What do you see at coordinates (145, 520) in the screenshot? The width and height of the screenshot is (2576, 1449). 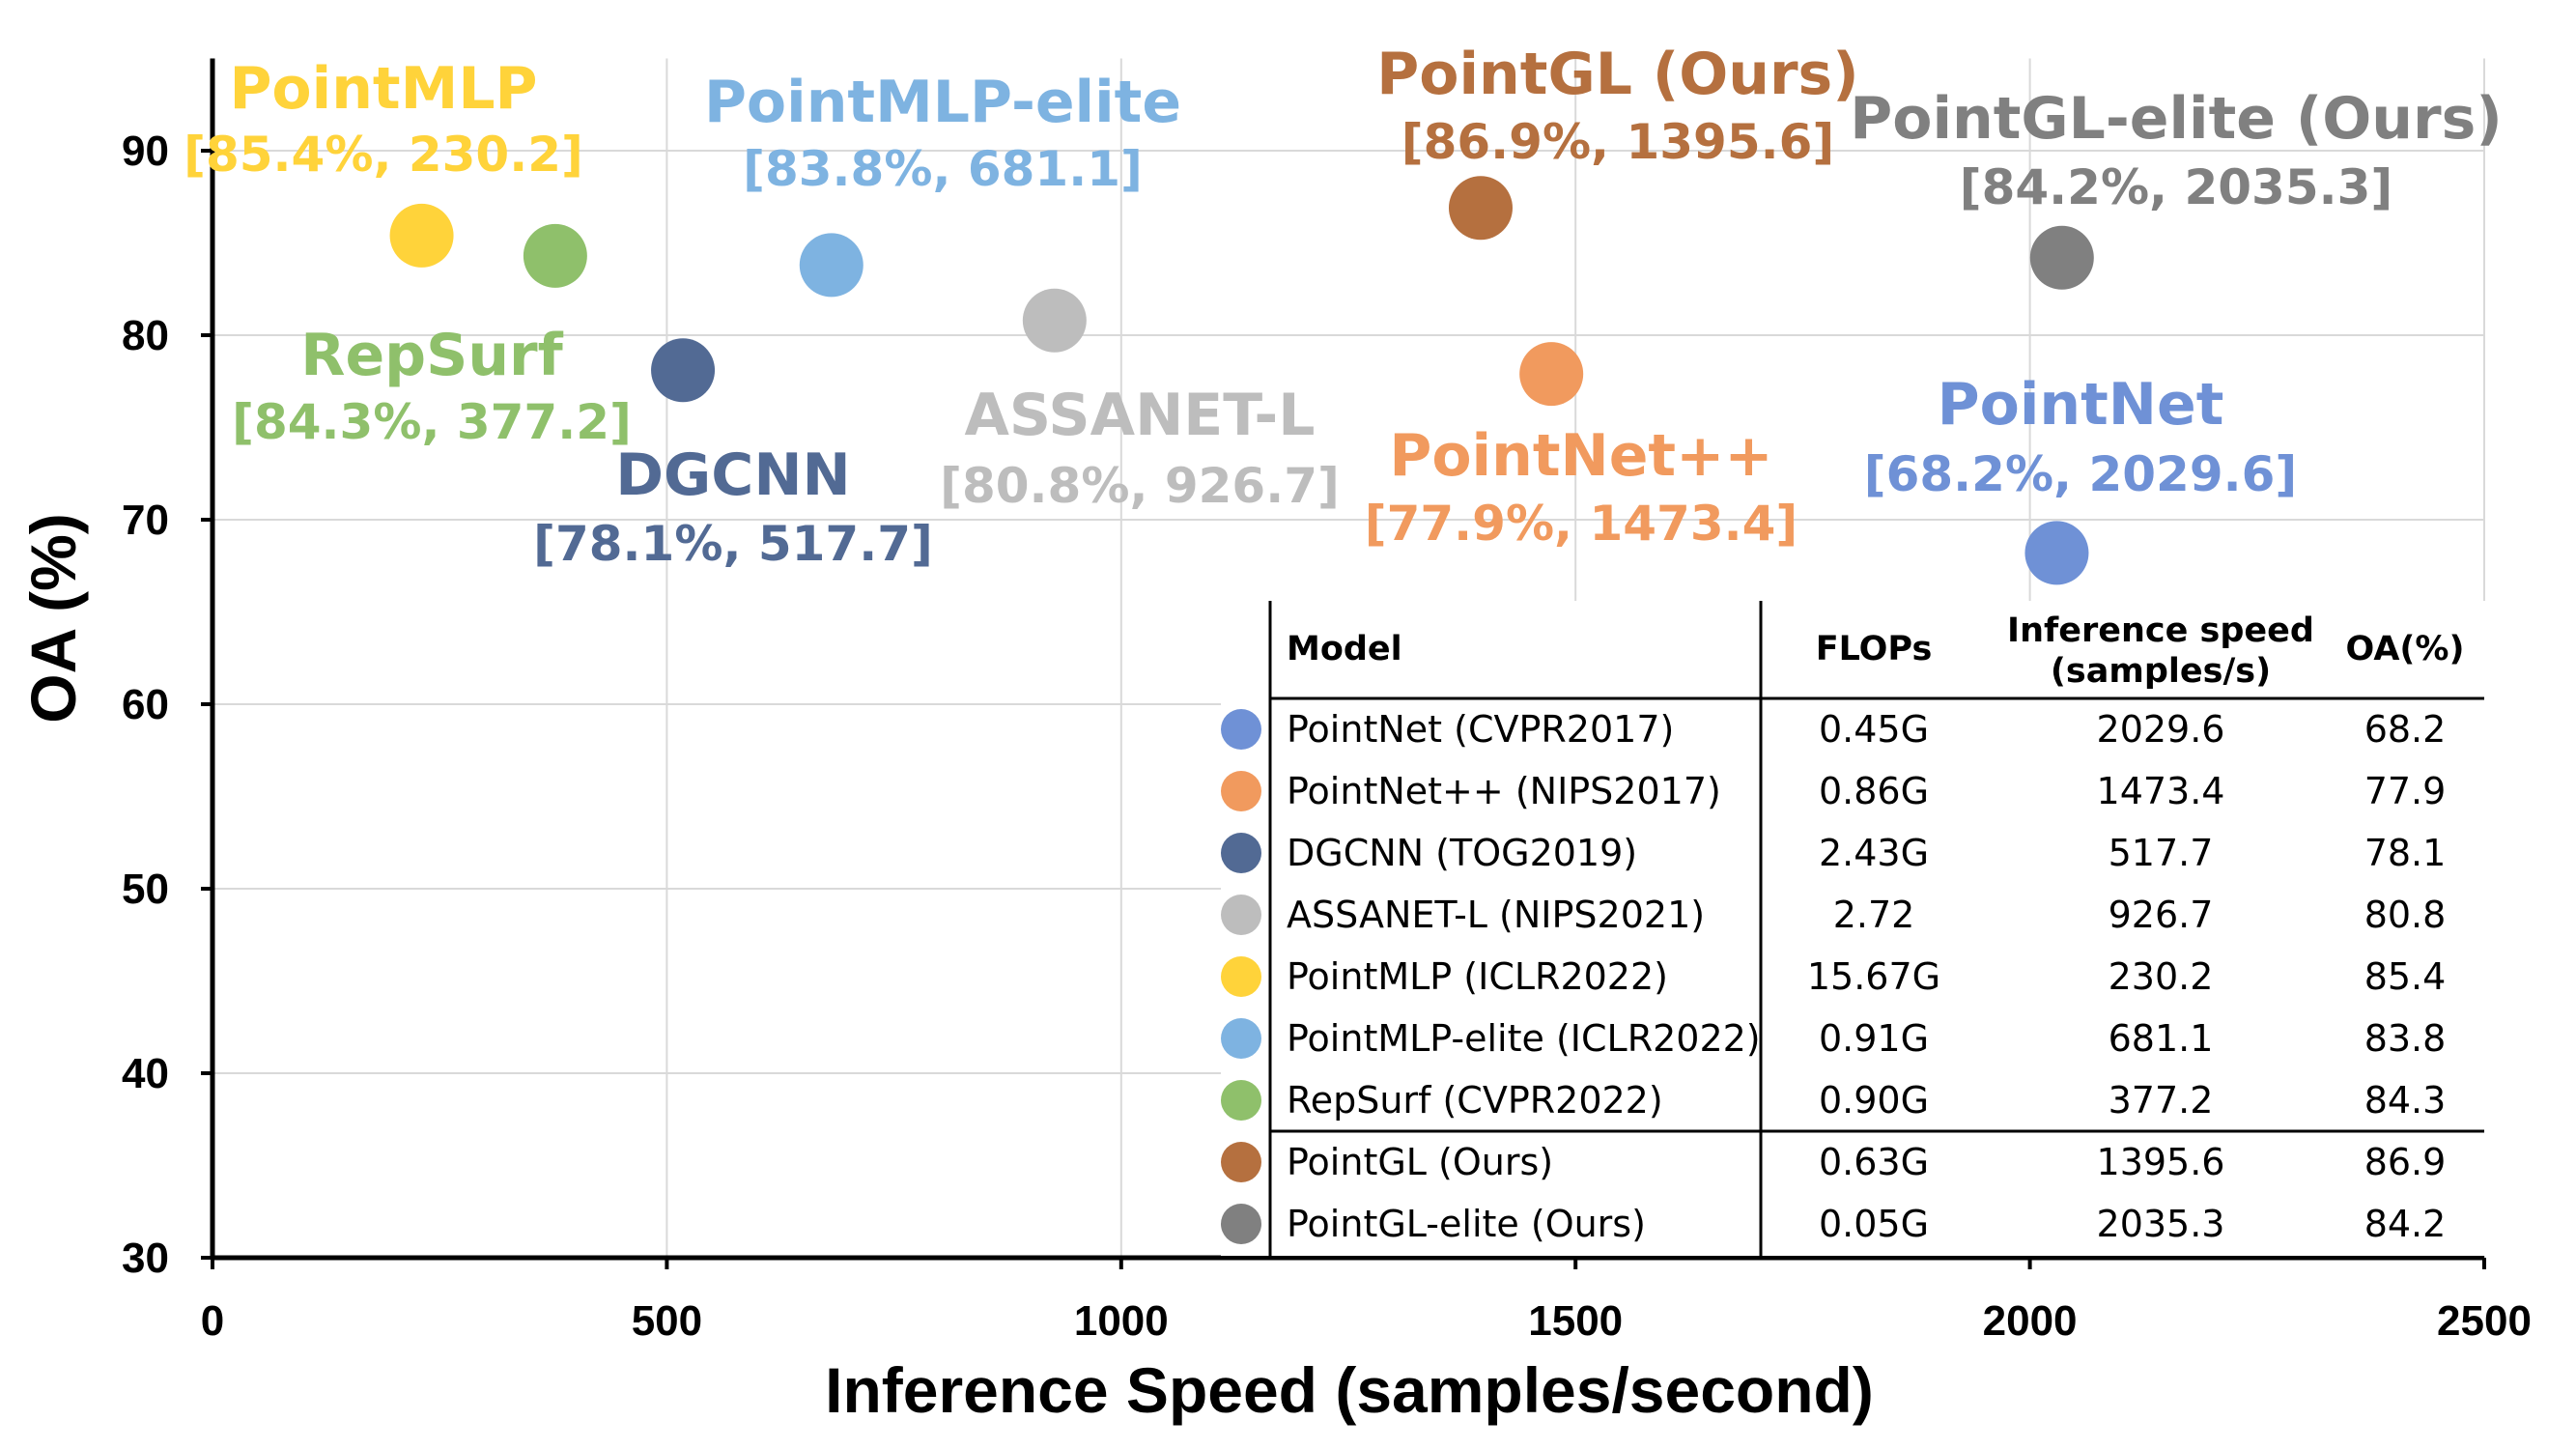 I see `y-tick-label: 70` at bounding box center [145, 520].